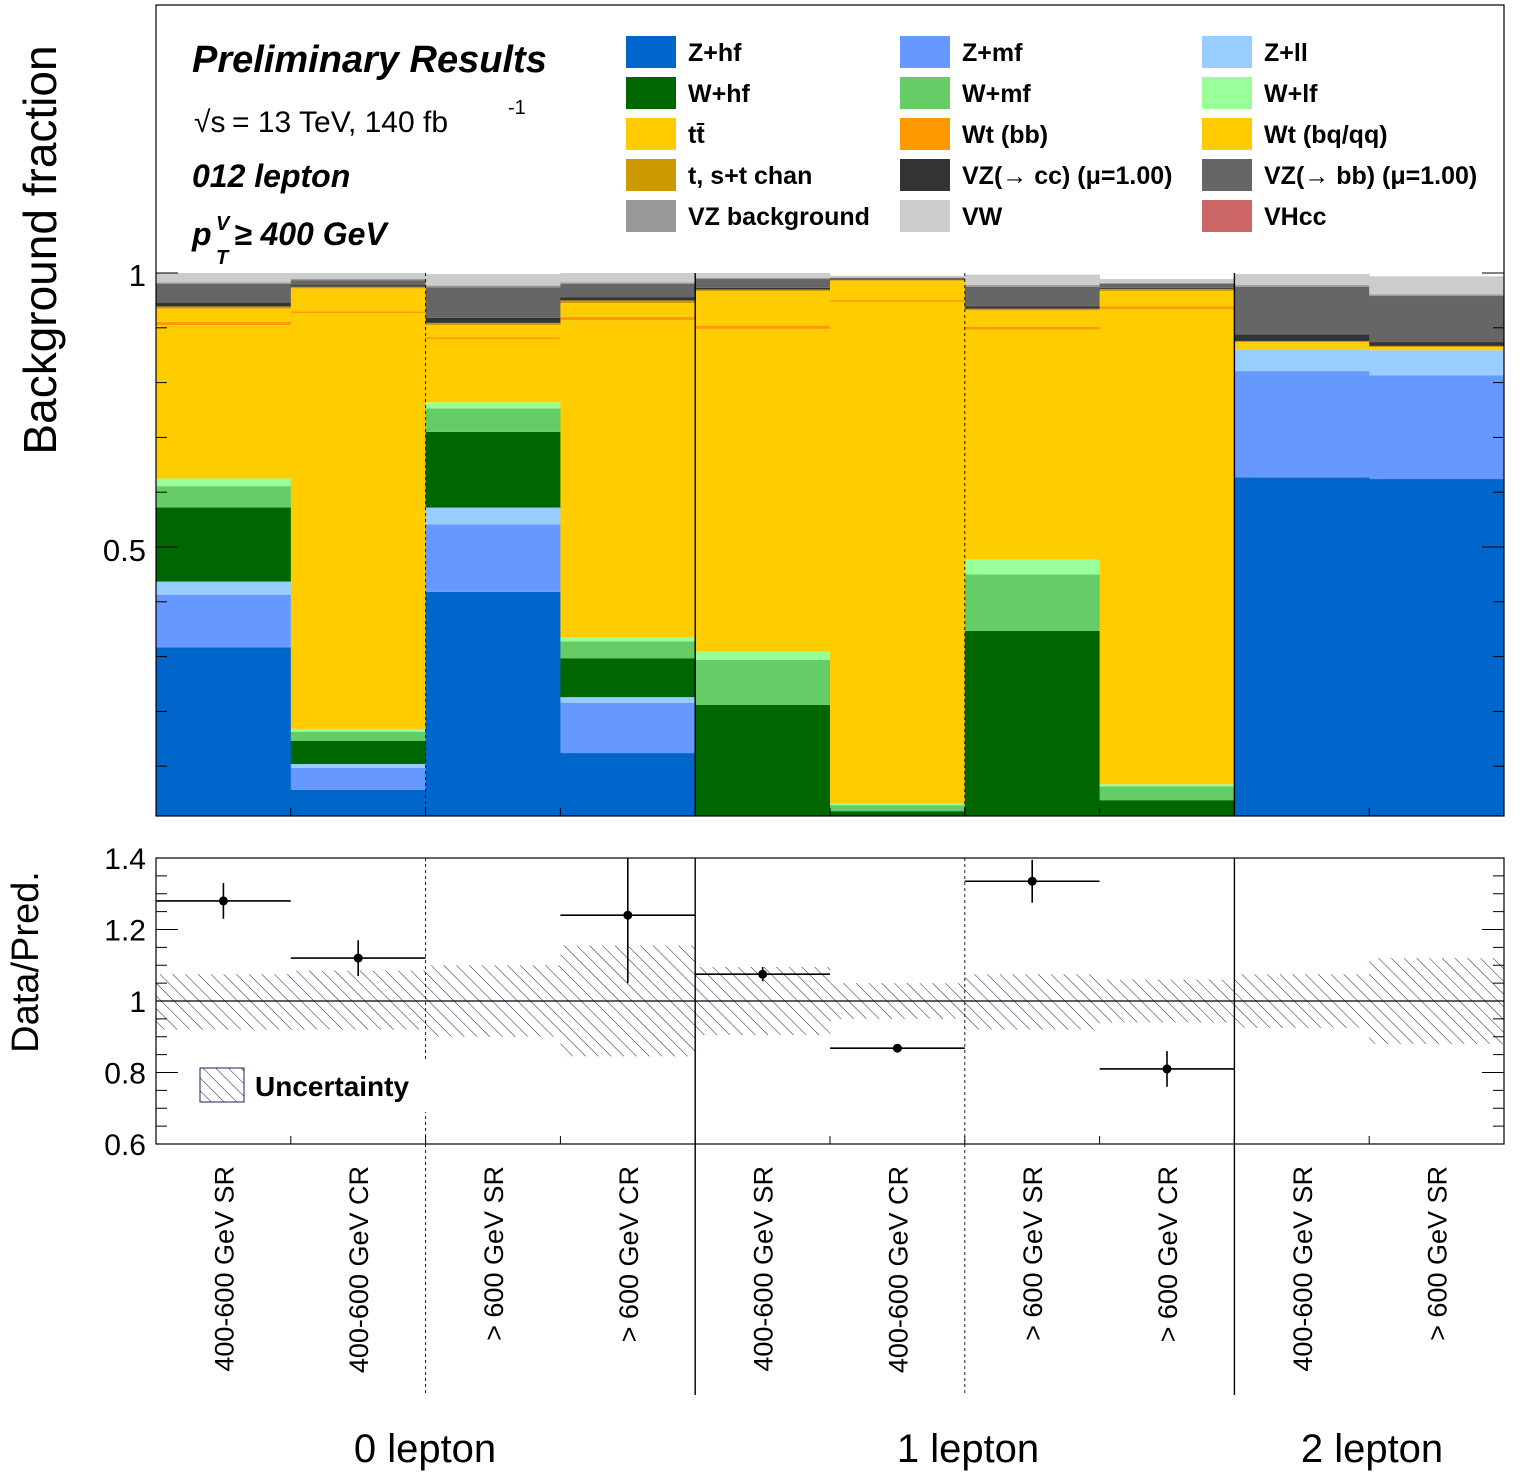 This screenshot has width=1521, height=1481. I want to click on main-ytick-label-0.5: 0.5, so click(124, 550).